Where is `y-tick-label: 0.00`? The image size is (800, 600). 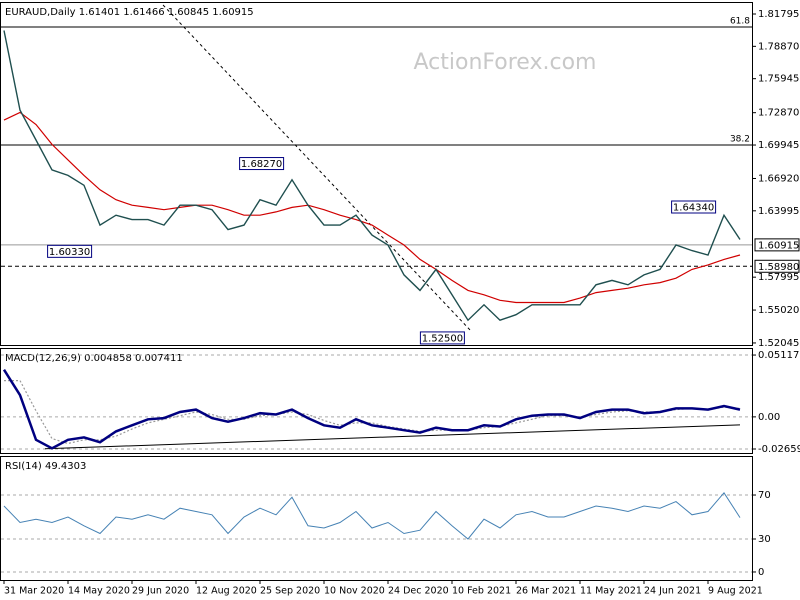 y-tick-label: 0.00 is located at coordinates (769, 417).